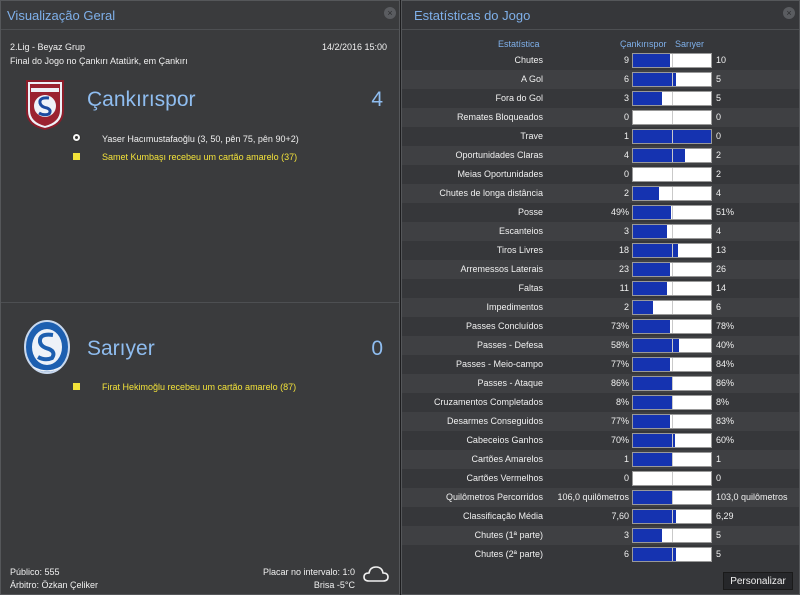  I want to click on stat-row: Trave 1 0, so click(600, 136).